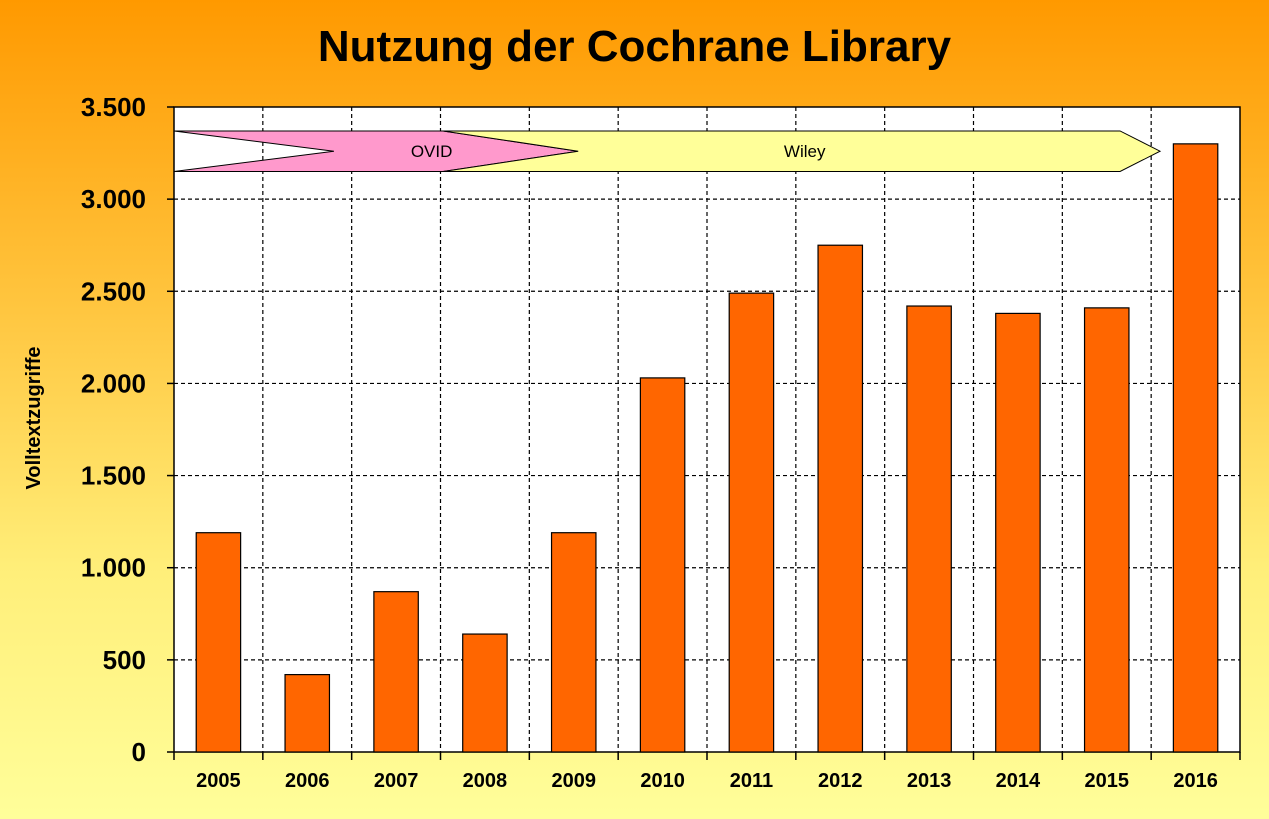  Describe the element at coordinates (218, 642) in the screenshot. I see `bar-2005` at that location.